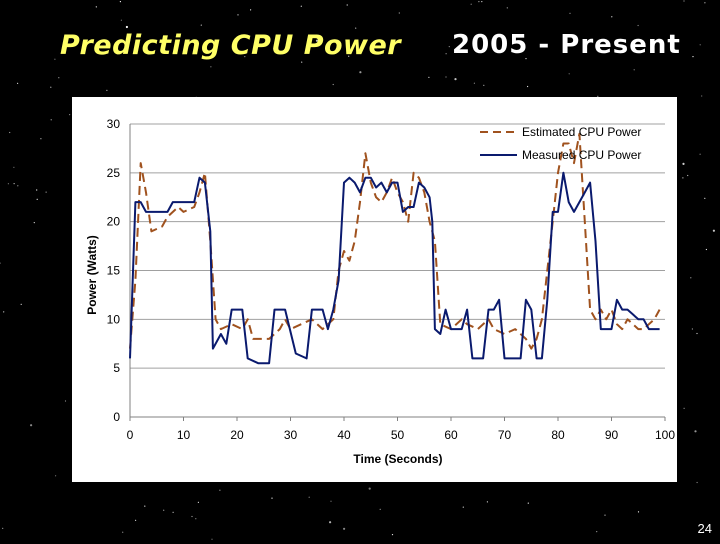 This screenshot has height=544, width=720. What do you see at coordinates (612, 435) in the screenshot?
I see `x-tick-label: 90` at bounding box center [612, 435].